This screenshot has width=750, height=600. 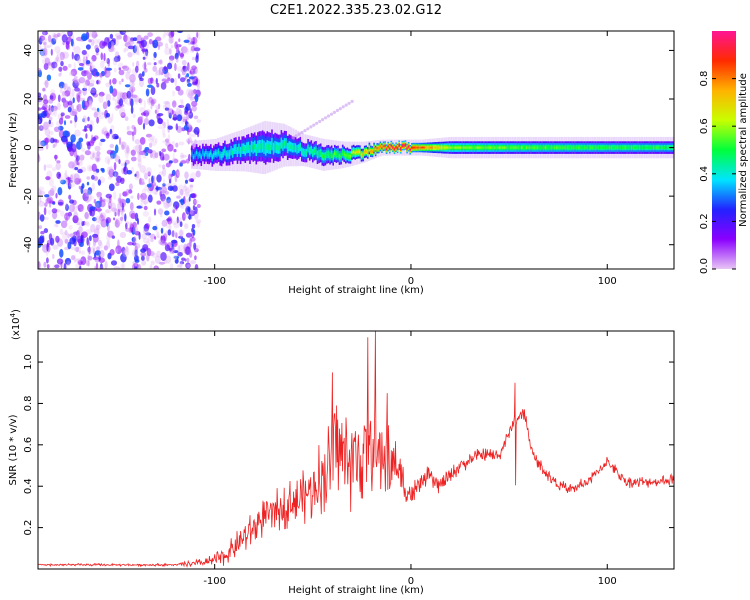 What do you see at coordinates (356, 10) in the screenshot?
I see `figure-title: C2E1.2022.335.23.02.G12` at bounding box center [356, 10].